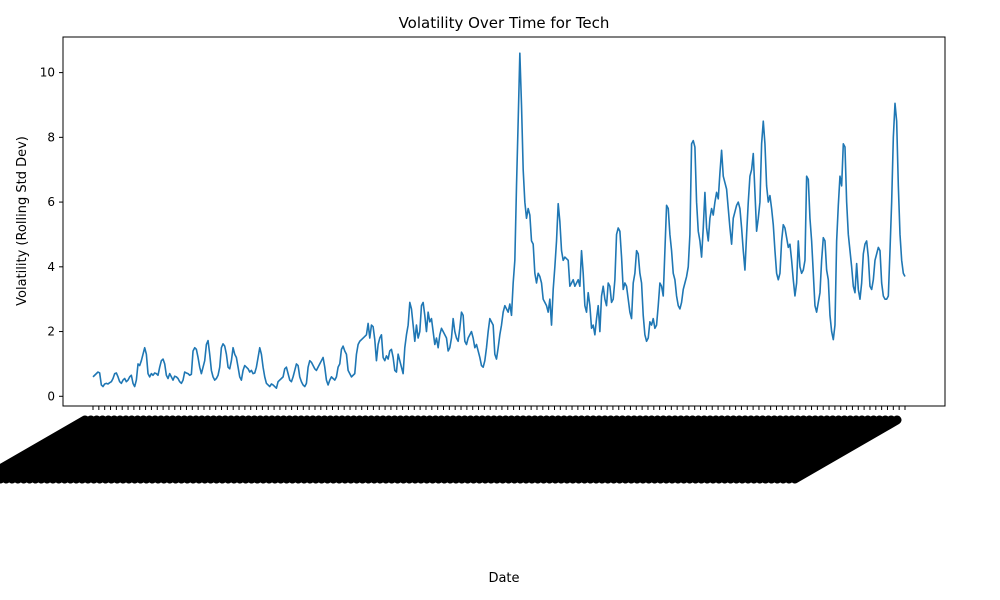 The width and height of the screenshot is (1000, 600). Describe the element at coordinates (51, 396) in the screenshot. I see `y-tick-label: 0` at that location.